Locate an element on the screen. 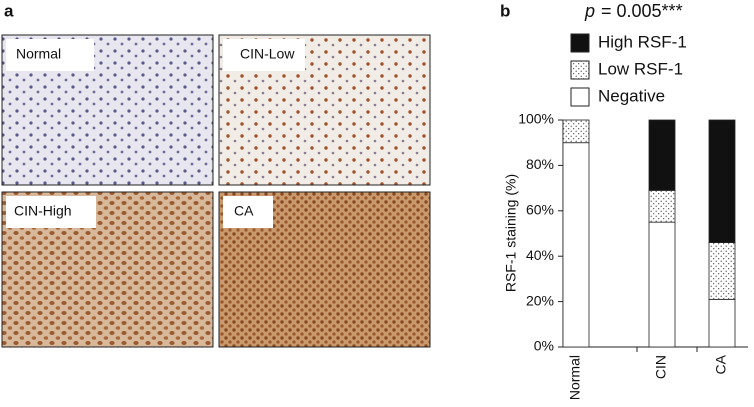 This screenshot has width=754, height=407. x-tick-label: CIN is located at coordinates (661, 367).